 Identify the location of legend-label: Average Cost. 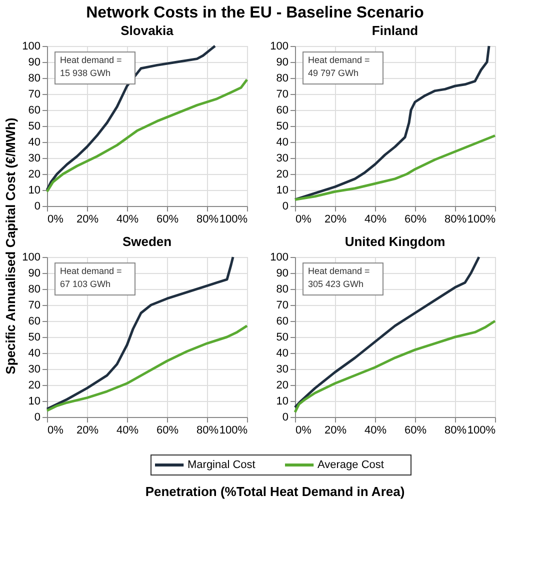
(351, 465).